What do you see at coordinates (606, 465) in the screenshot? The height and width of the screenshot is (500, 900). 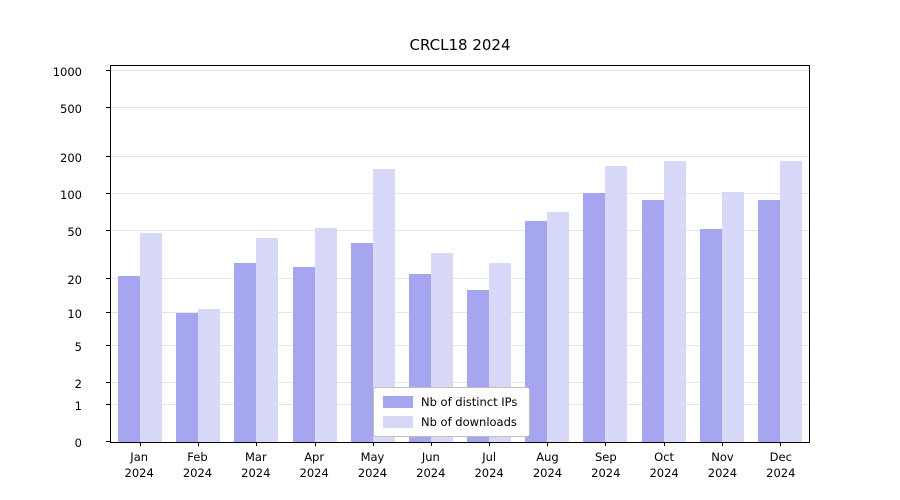 I see `x-tick-label: Sep 2024` at bounding box center [606, 465].